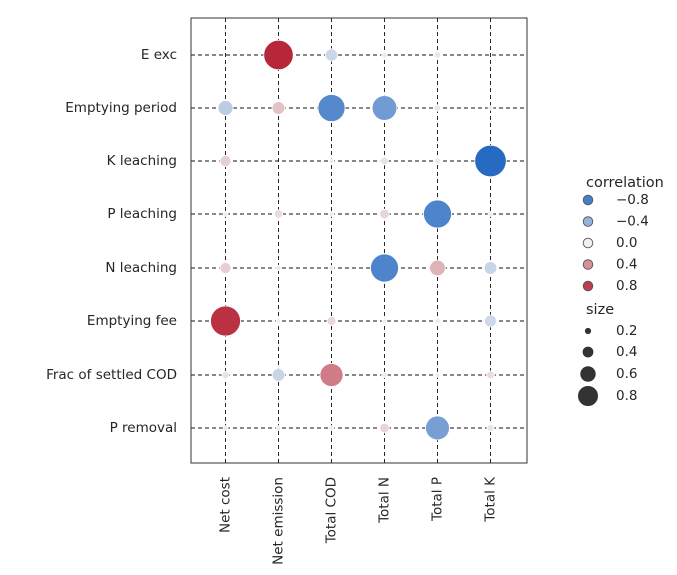 The width and height of the screenshot is (677, 575). I want to click on legend-color-title: correlation, so click(625, 183).